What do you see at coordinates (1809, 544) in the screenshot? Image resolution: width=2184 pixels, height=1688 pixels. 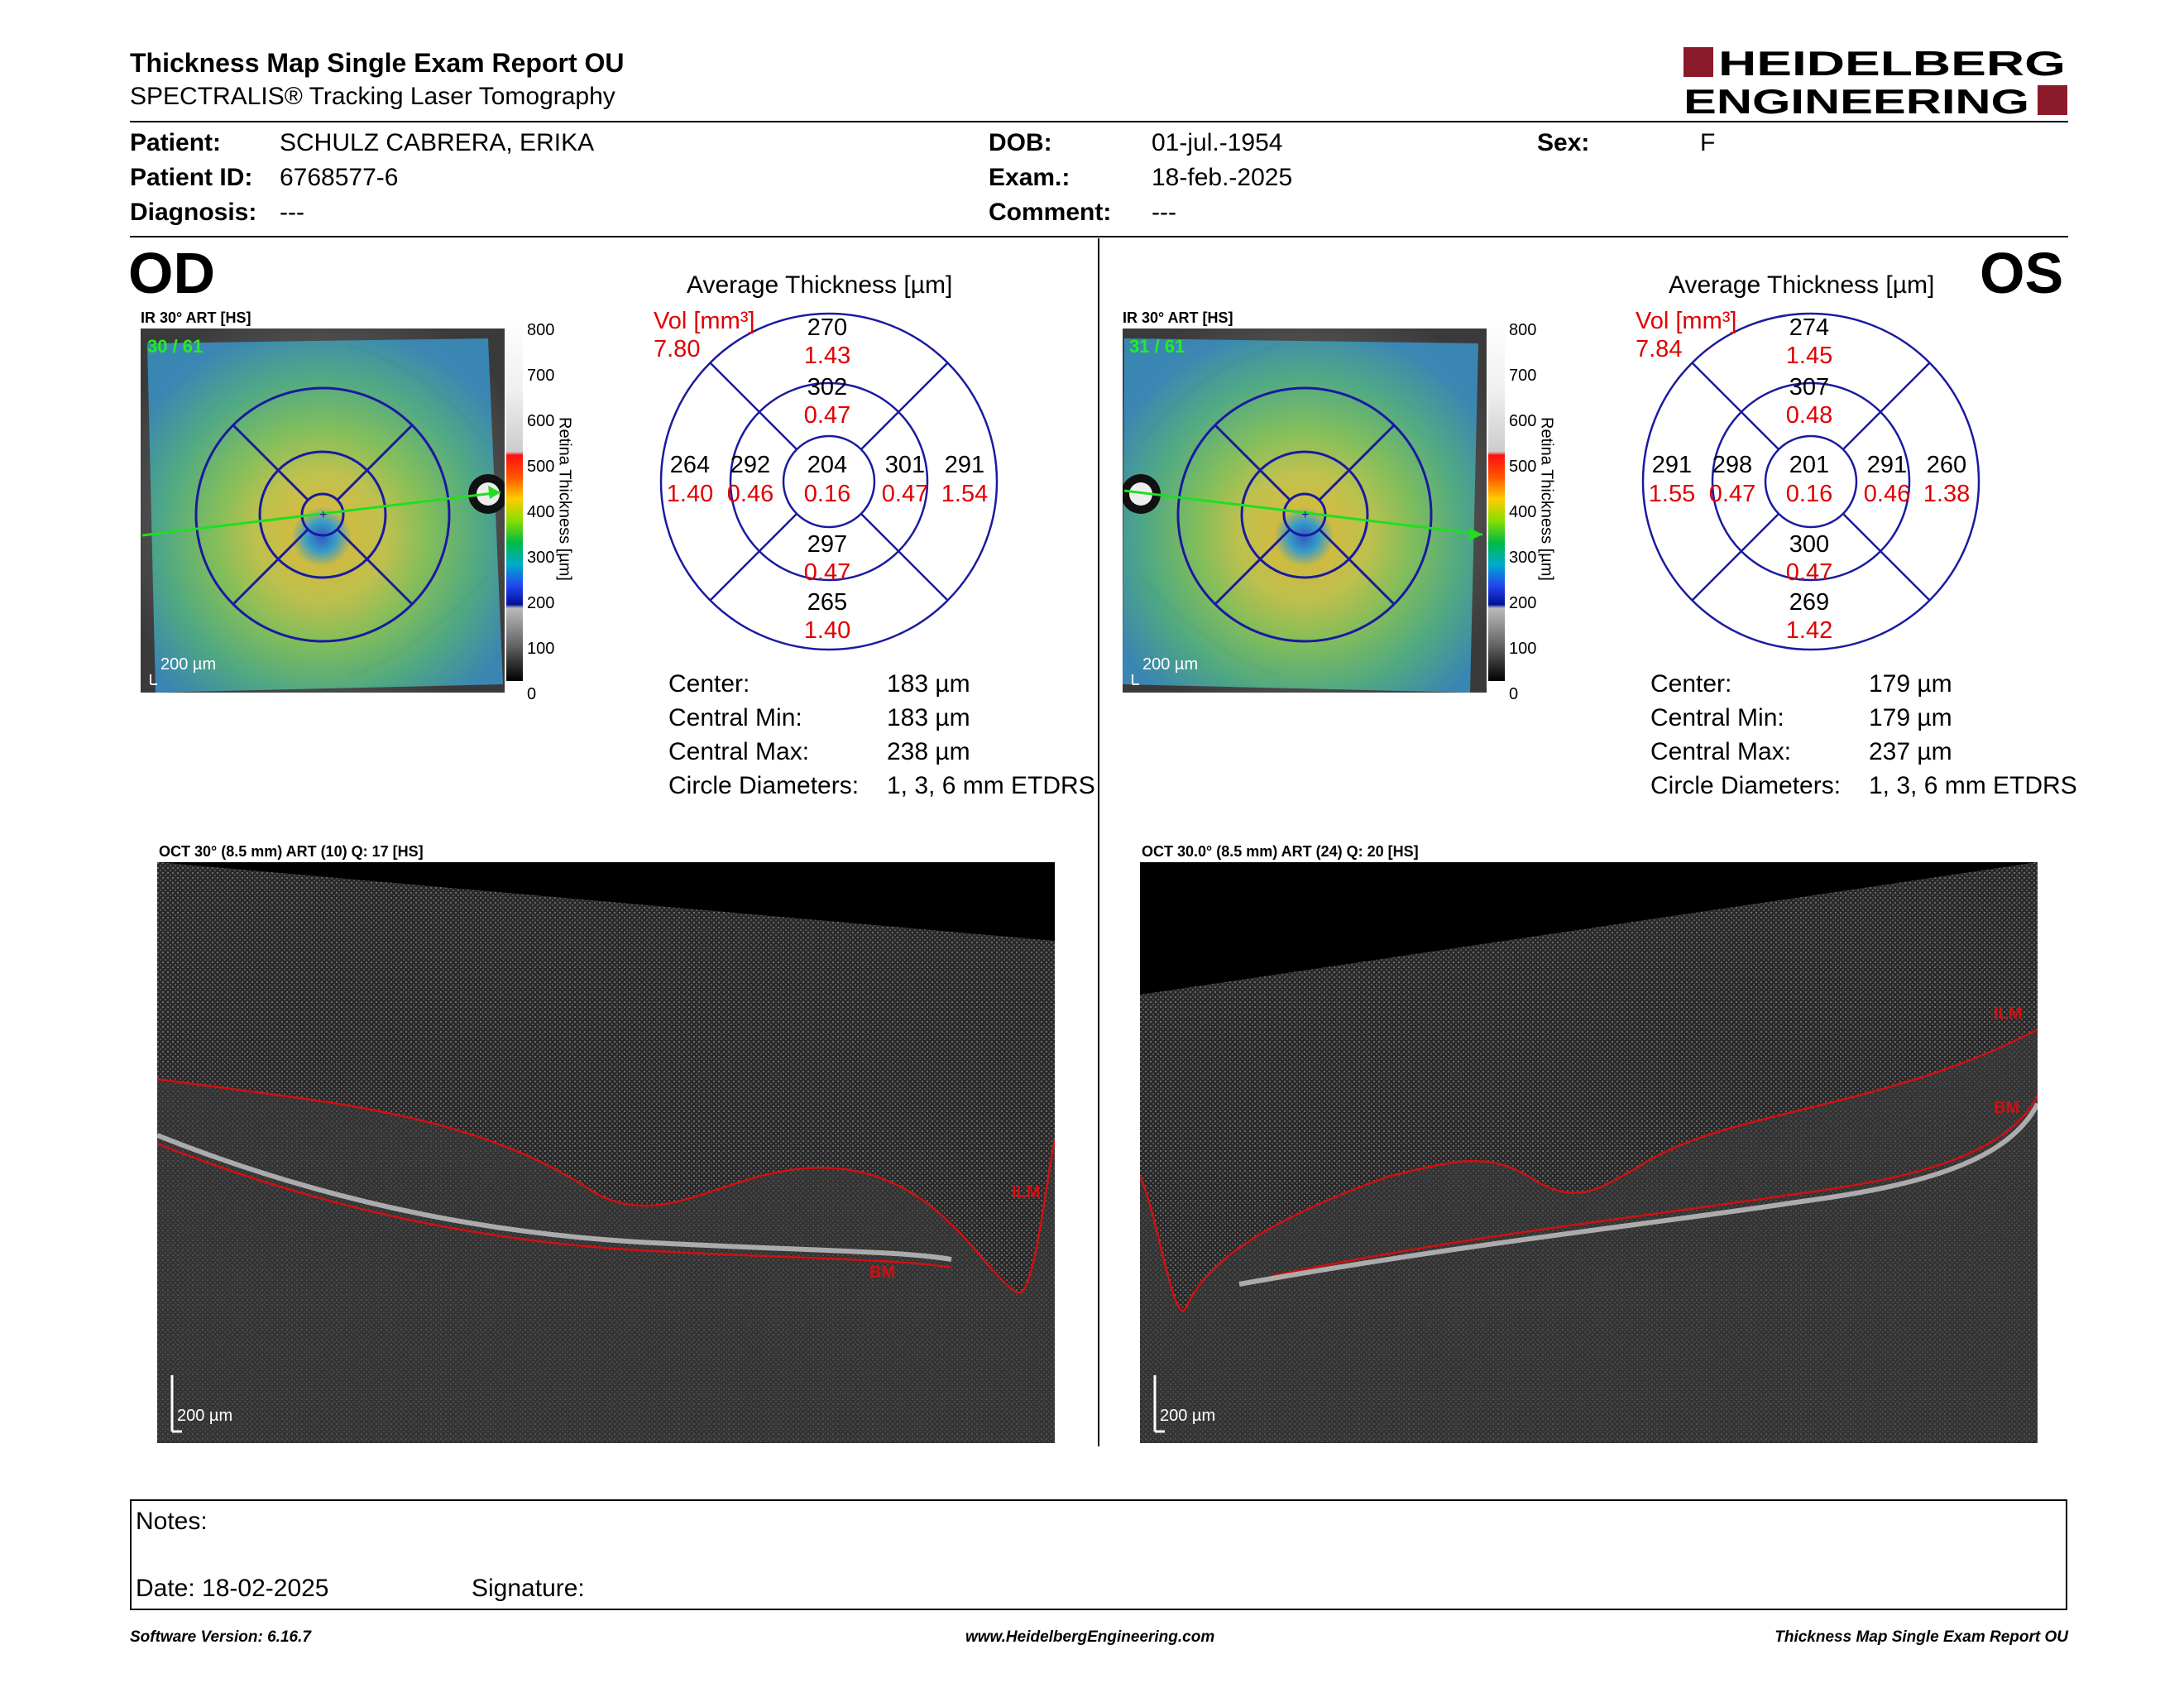 I see `os-inner-inf-thickness: 300` at bounding box center [1809, 544].